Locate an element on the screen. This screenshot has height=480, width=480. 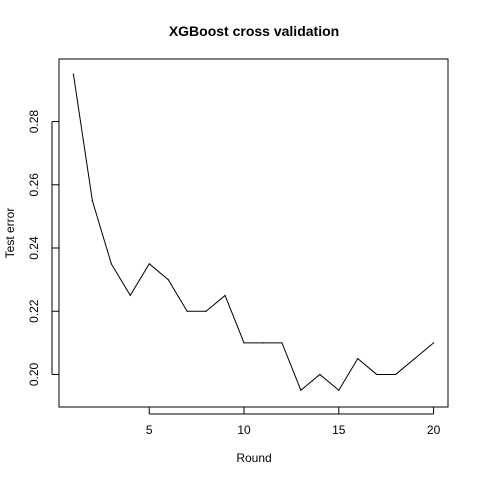
x-tick-label: 15 is located at coordinates (339, 430).